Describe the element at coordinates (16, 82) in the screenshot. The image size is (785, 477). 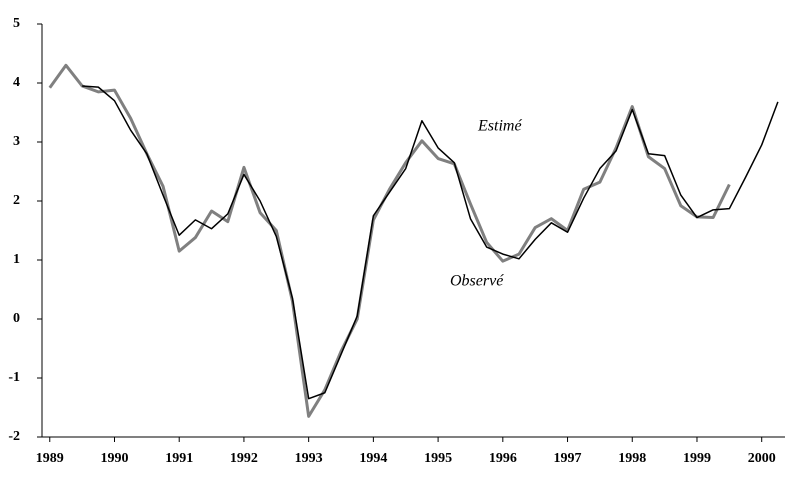
I see `y-tick-label: 4` at that location.